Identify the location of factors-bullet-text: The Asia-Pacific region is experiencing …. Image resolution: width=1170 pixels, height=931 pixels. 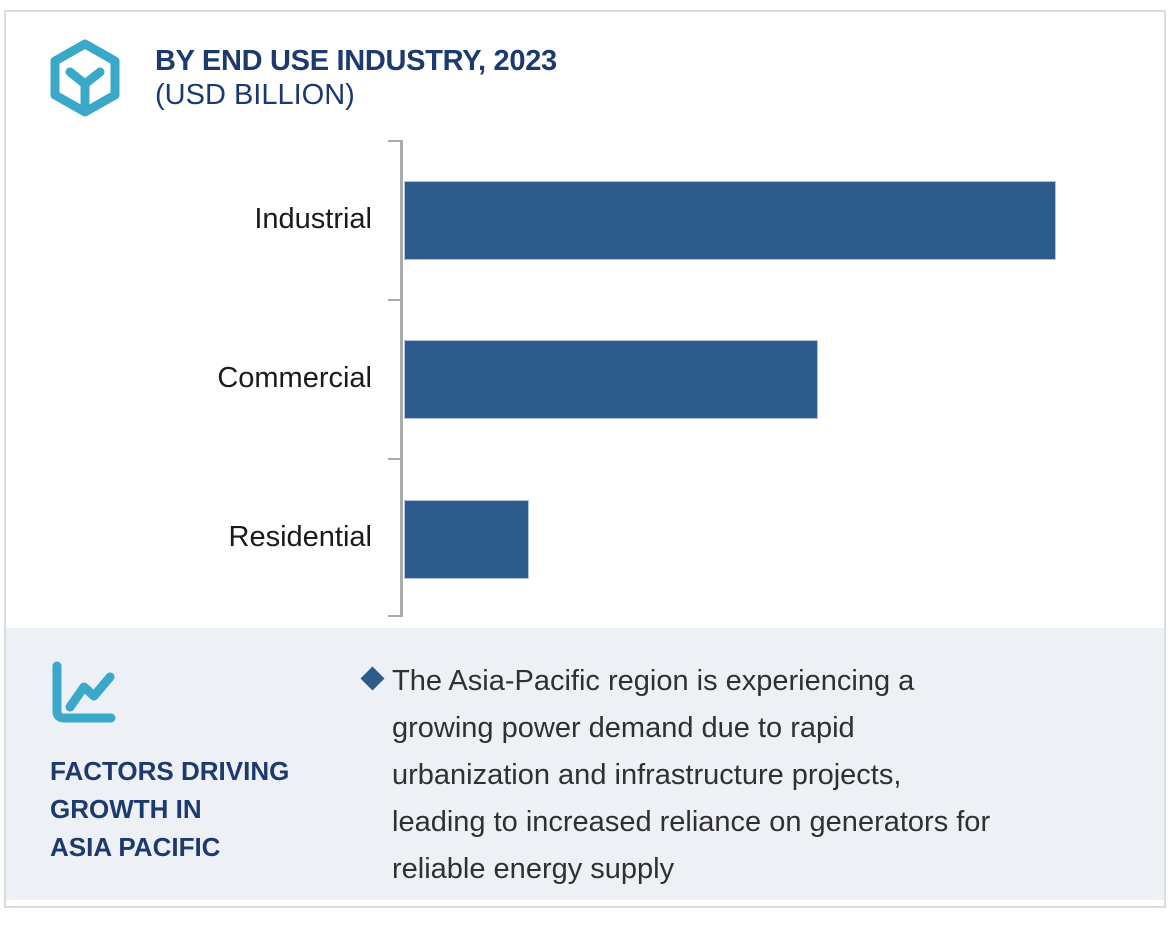
(691, 775).